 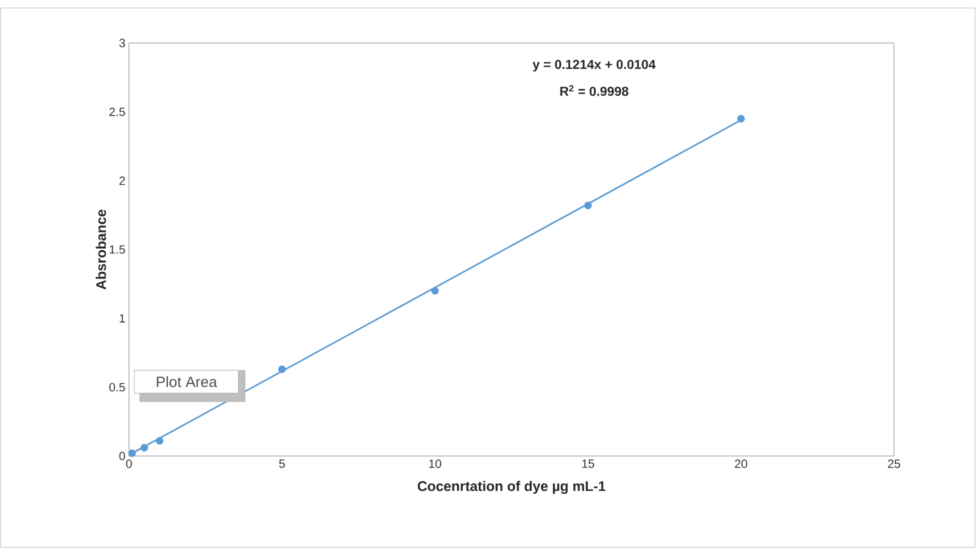 I want to click on y-tick-label: 1.5, so click(x=117, y=249).